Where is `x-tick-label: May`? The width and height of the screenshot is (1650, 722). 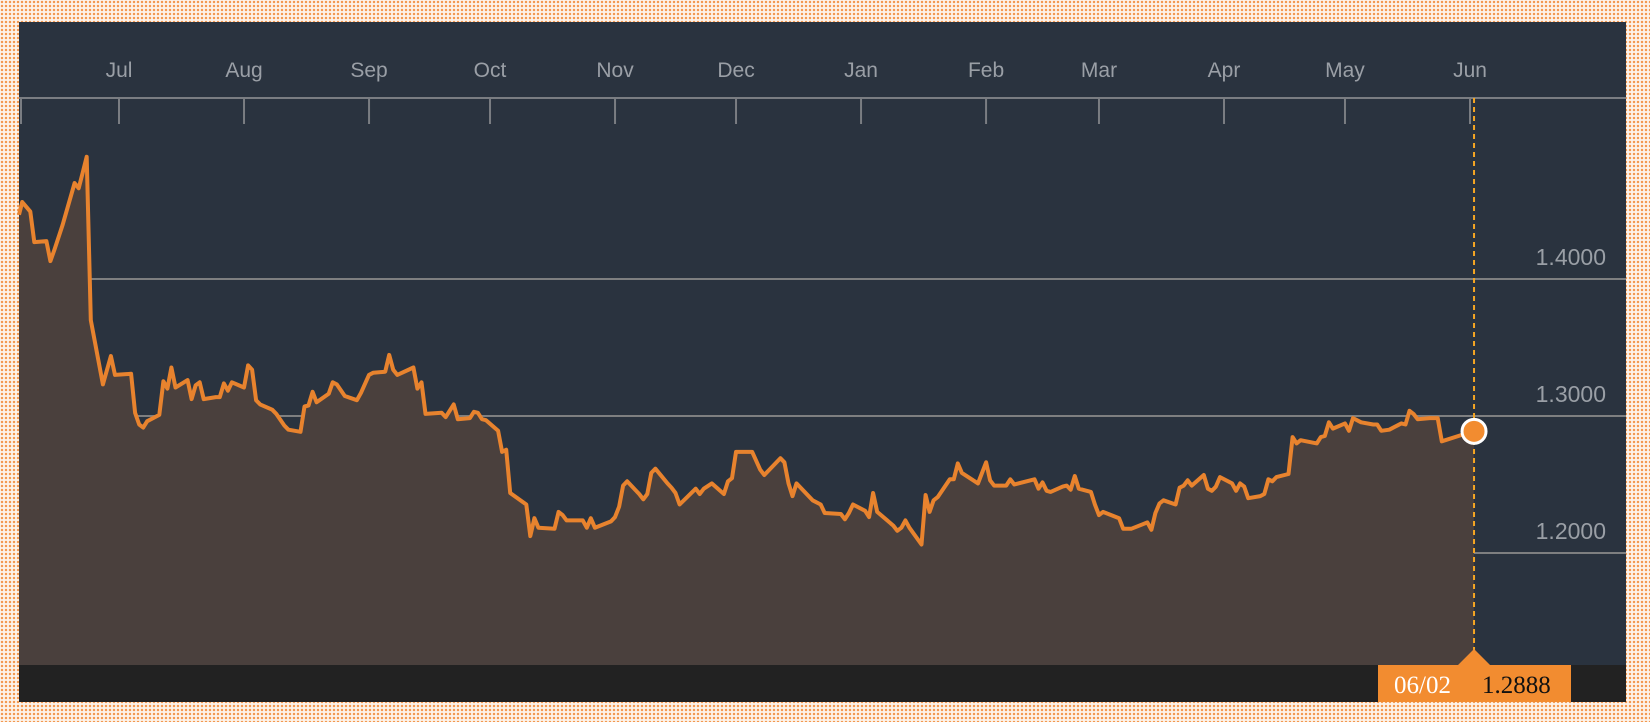 x-tick-label: May is located at coordinates (1345, 70).